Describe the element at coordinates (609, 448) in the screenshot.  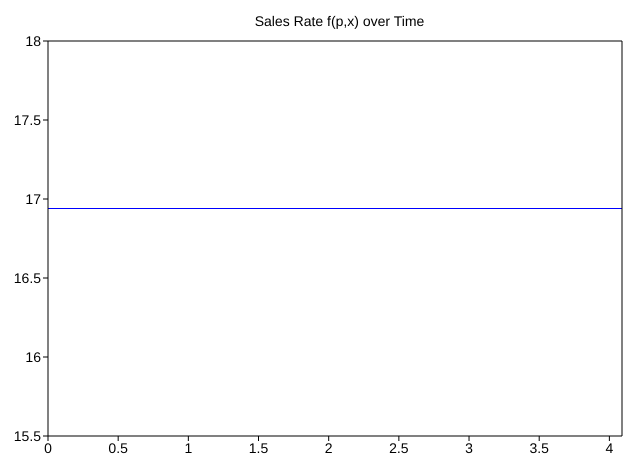
I see `x-tick-label: 4` at that location.